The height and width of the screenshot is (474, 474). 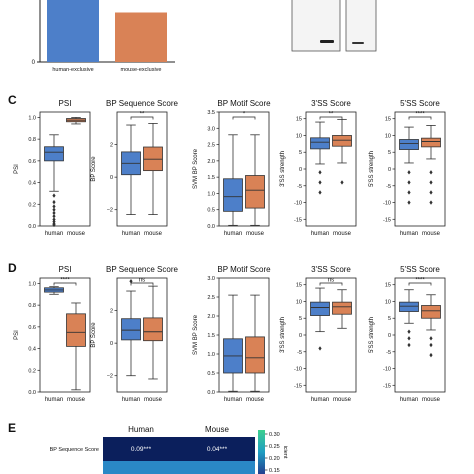 I want to click on heatmap-cell-partial, so click(x=179, y=467).